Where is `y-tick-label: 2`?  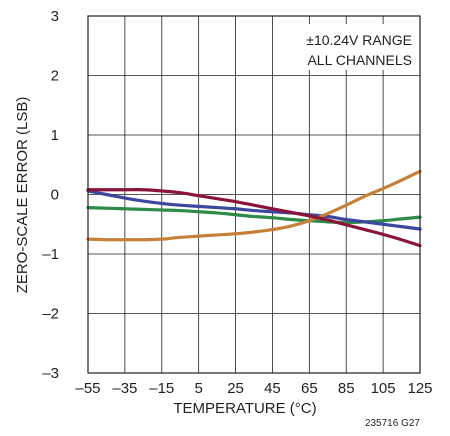
y-tick-label: 2 is located at coordinates (55, 76).